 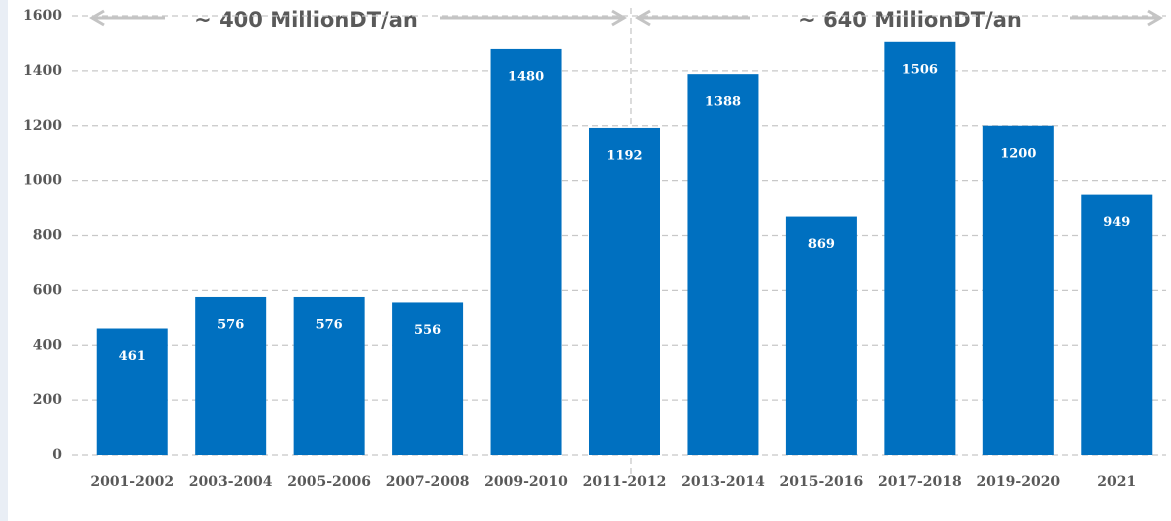 What do you see at coordinates (1116, 482) in the screenshot?
I see `x-tick-label: 2021` at bounding box center [1116, 482].